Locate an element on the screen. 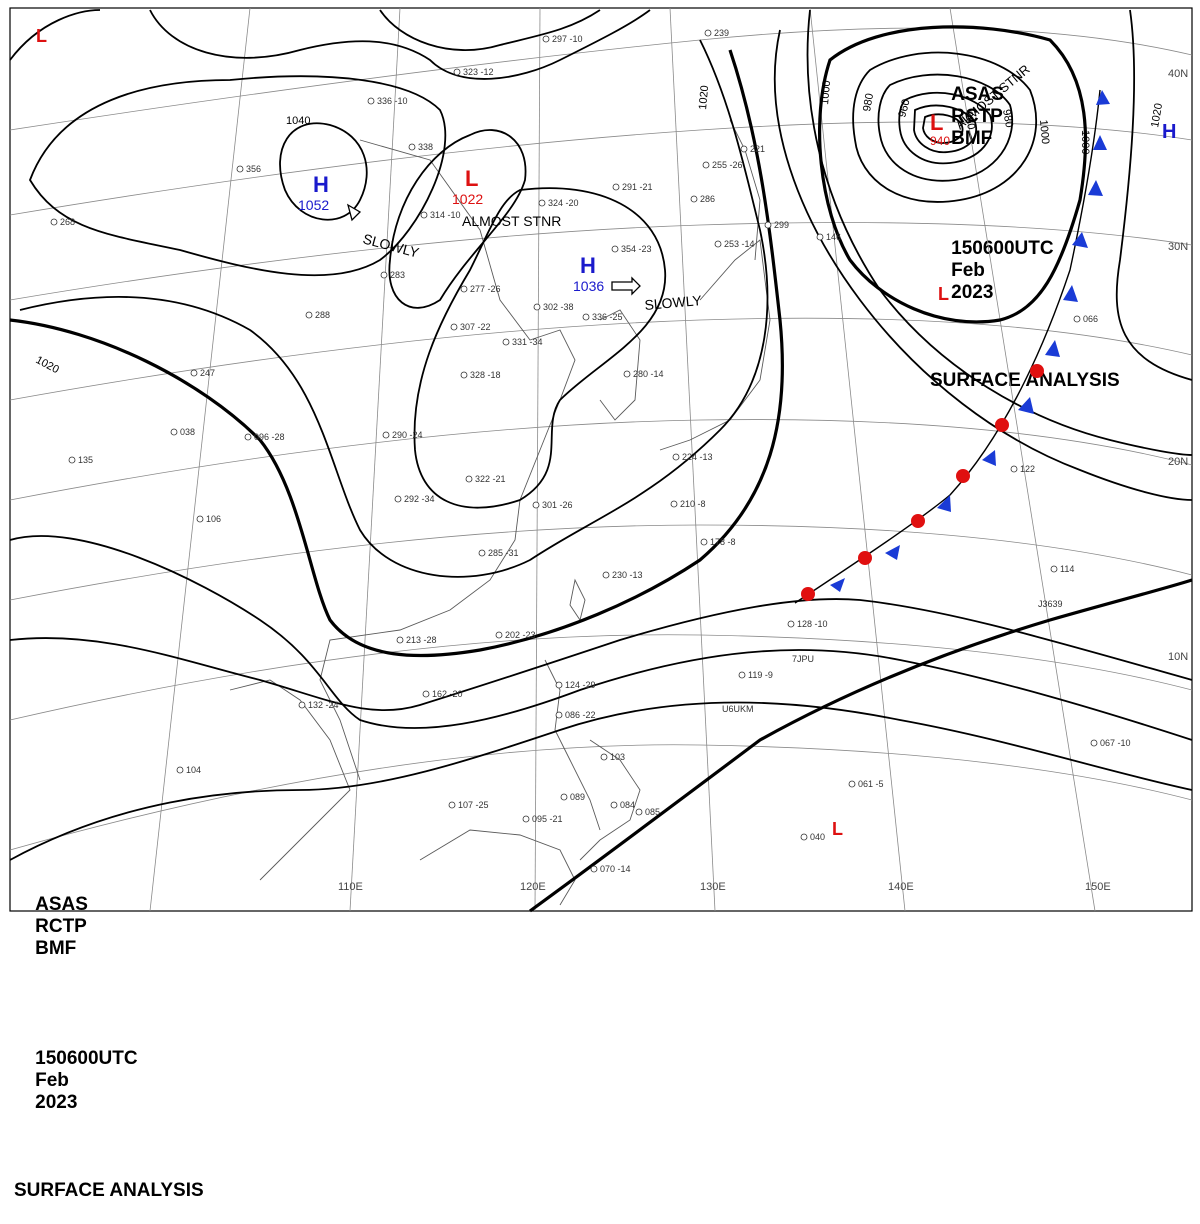 This screenshot has width=1200, height=1224. header-line-1: ASAS RCTP BMF is located at coordinates (1050, 117).